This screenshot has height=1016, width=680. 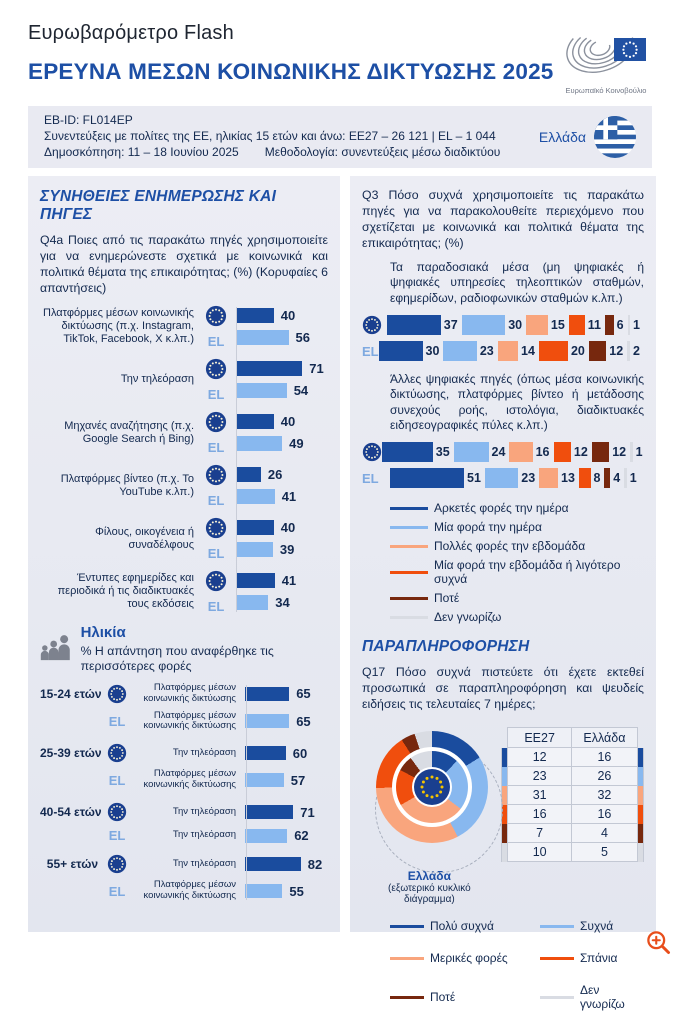 What do you see at coordinates (282, 338) in the screenshot?
I see `el-bar-row: 56` at bounding box center [282, 338].